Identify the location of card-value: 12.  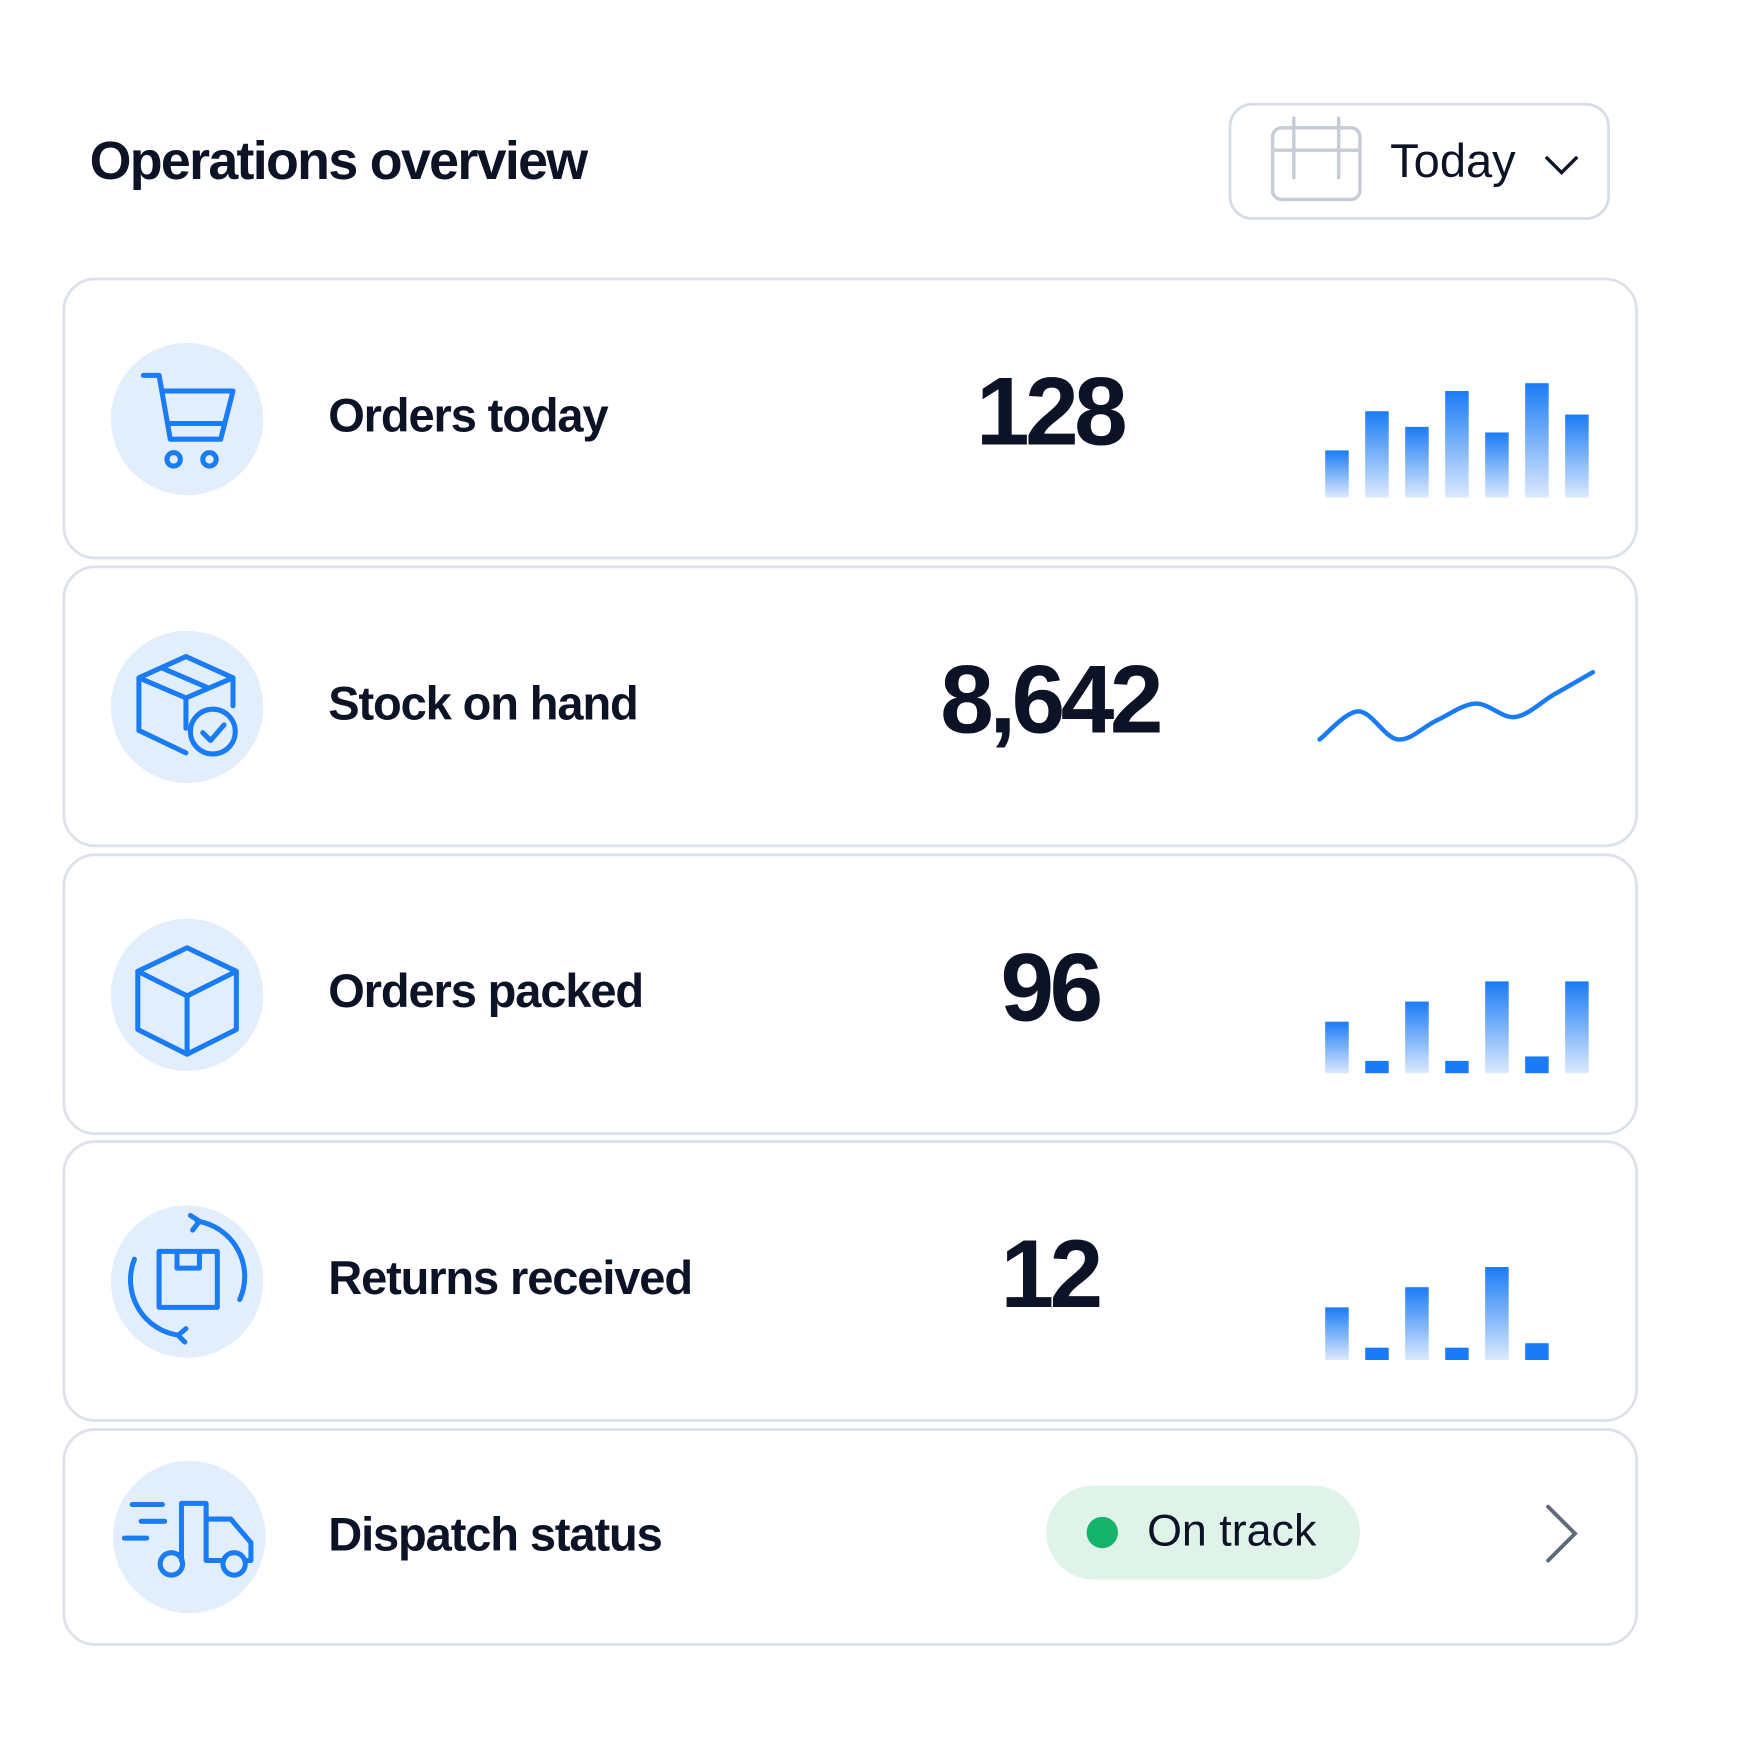
(1050, 1274).